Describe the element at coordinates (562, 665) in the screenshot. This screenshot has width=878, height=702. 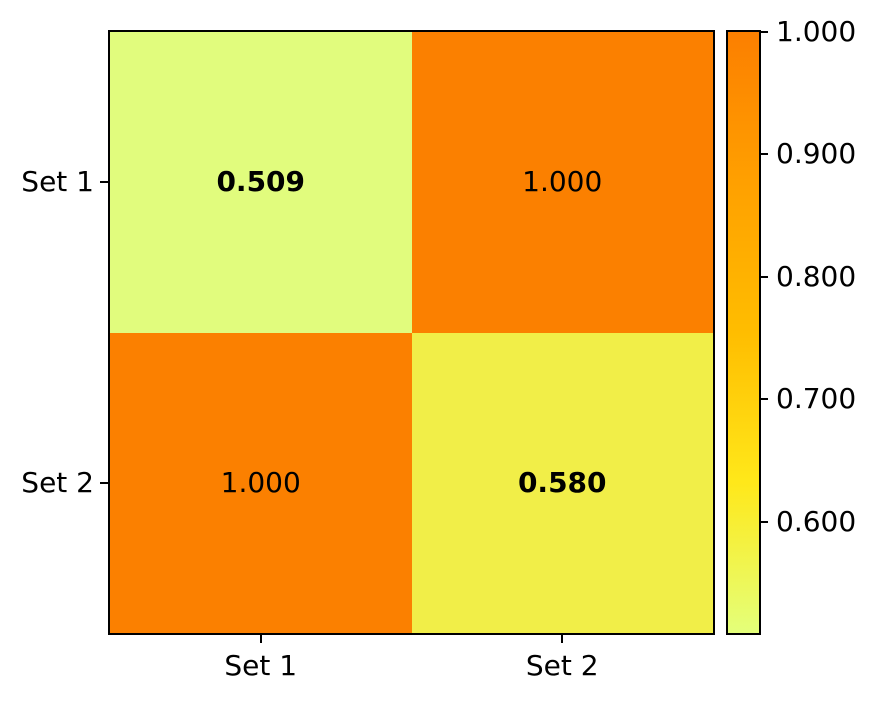
I see `x-tick-label: Set 2` at that location.